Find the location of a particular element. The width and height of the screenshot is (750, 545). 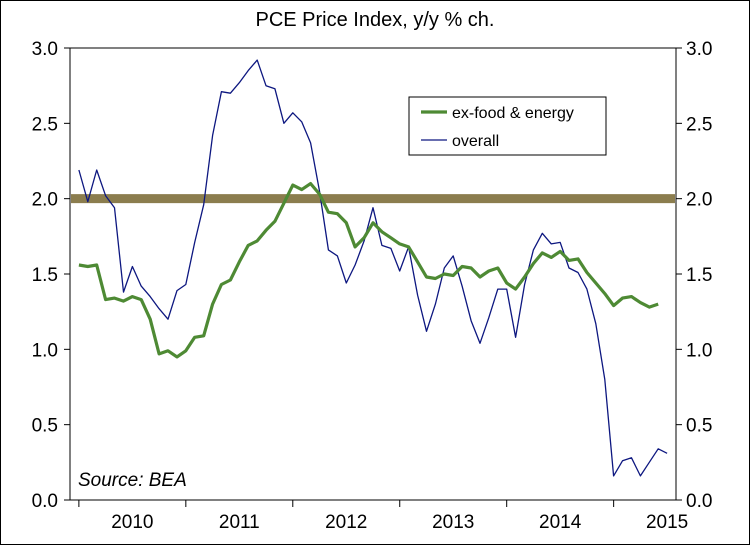

legend-label: ex-food & energy is located at coordinates (513, 113).